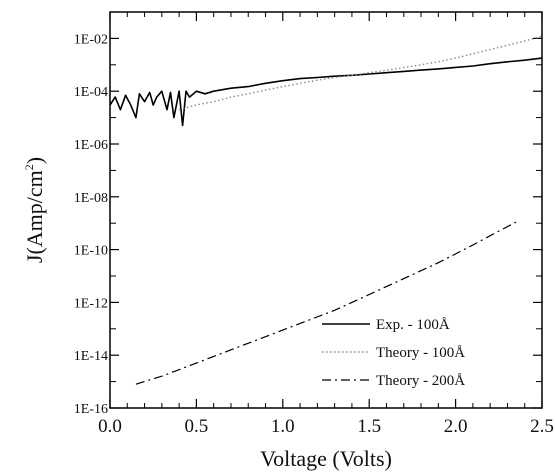  Describe the element at coordinates (91, 409) in the screenshot. I see `y-tick-label-0: 1E-16` at that location.